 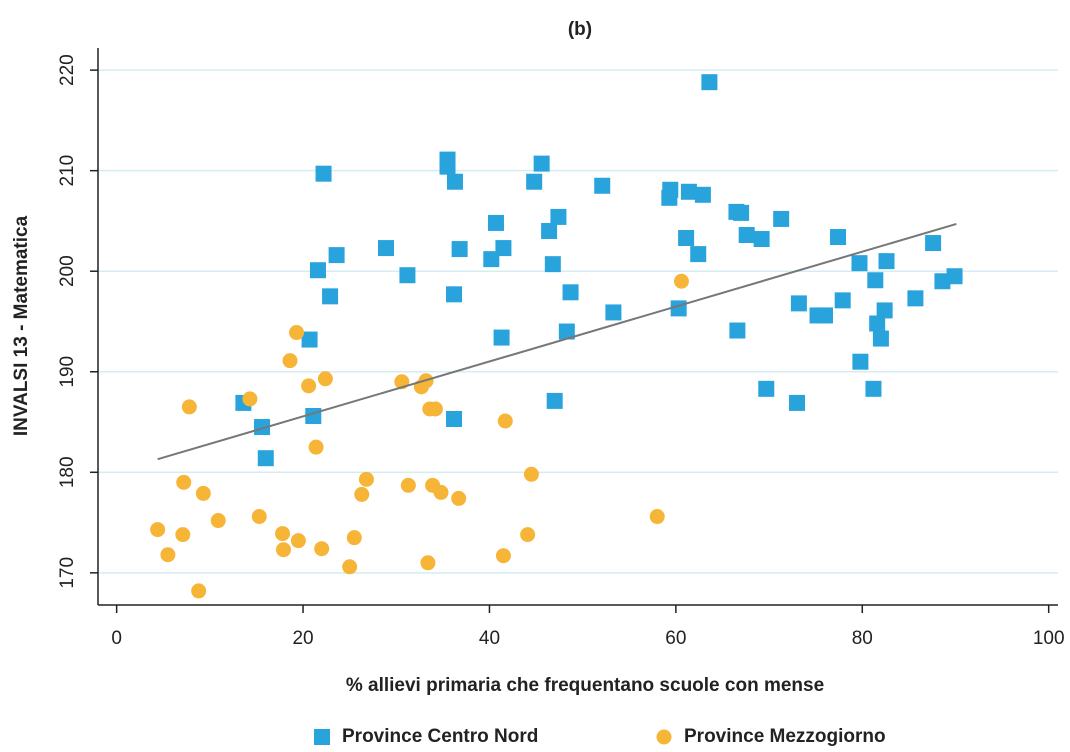 What do you see at coordinates (1049, 638) in the screenshot?
I see `x-tick-label: 100` at bounding box center [1049, 638].